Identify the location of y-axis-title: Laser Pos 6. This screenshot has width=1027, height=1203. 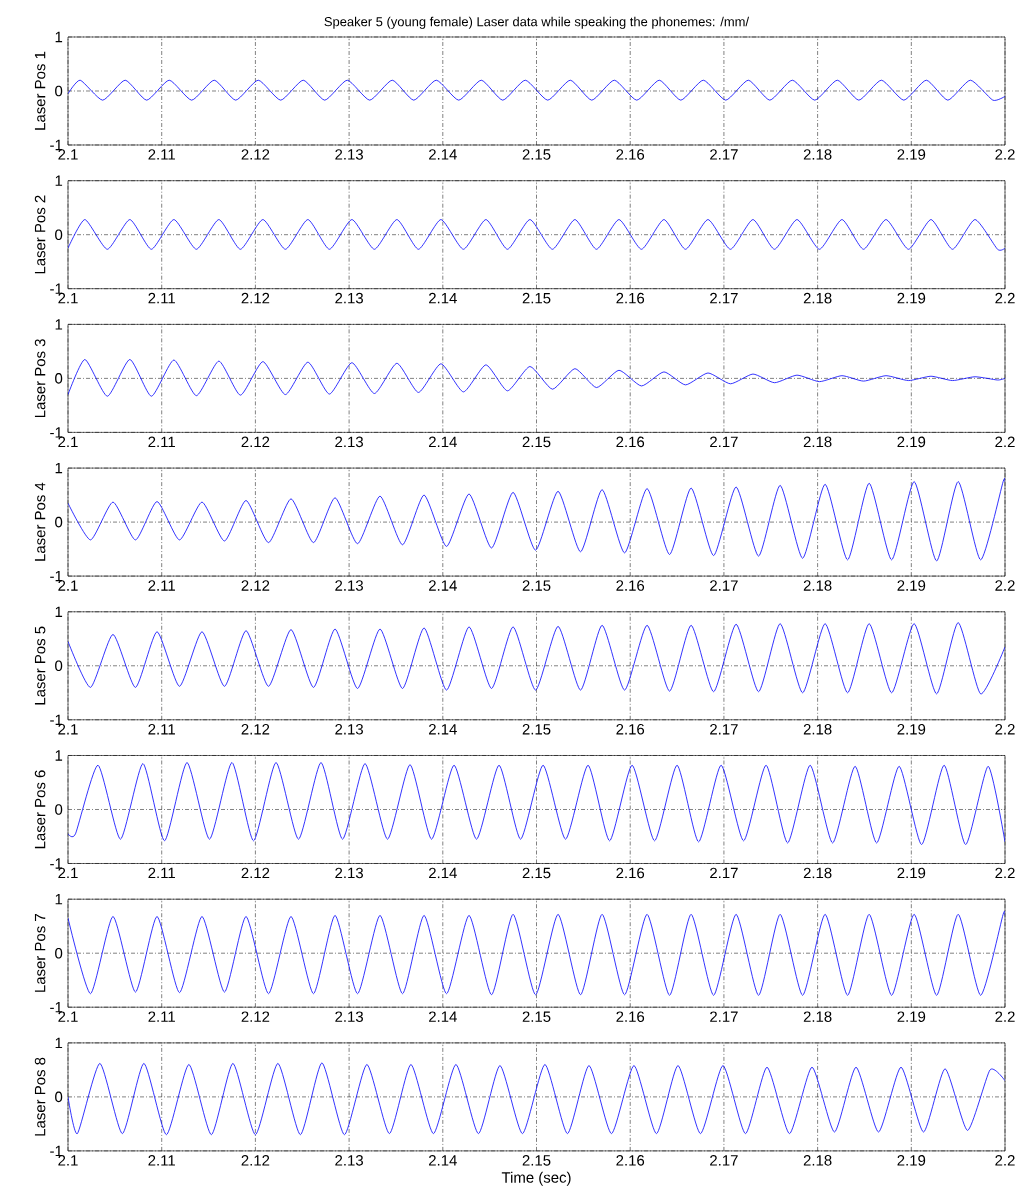
(40, 809).